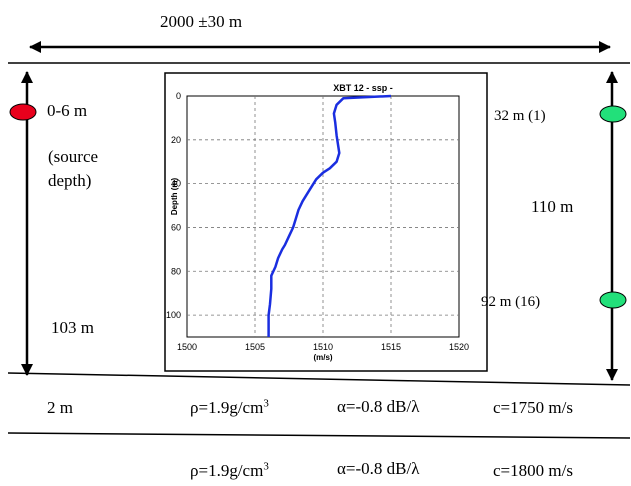  I want to click on source-marker, so click(23, 112).